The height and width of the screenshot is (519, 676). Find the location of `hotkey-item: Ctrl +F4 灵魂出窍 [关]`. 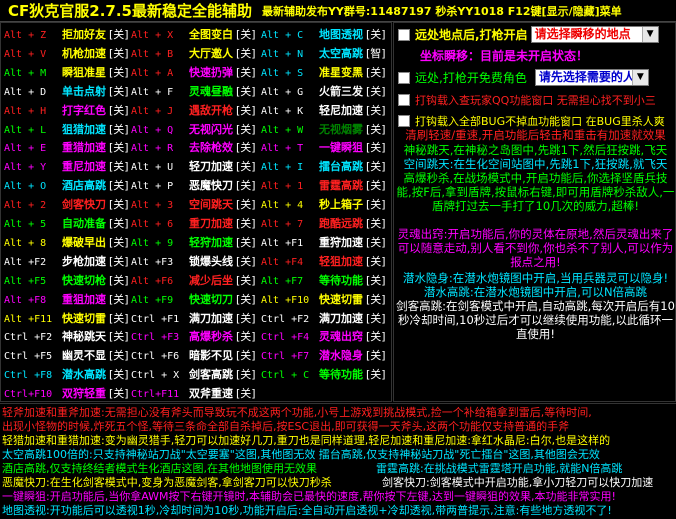

hotkey-item: Ctrl +F4 灵魂出窍 [关] is located at coordinates (323, 336).